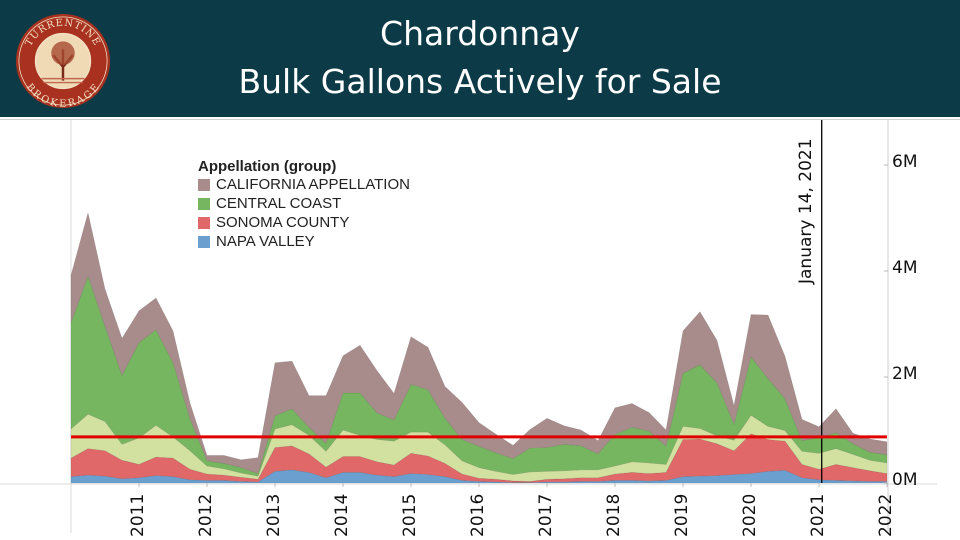  Describe the element at coordinates (546, 515) in the screenshot. I see `x-tick-label: 2017` at that location.